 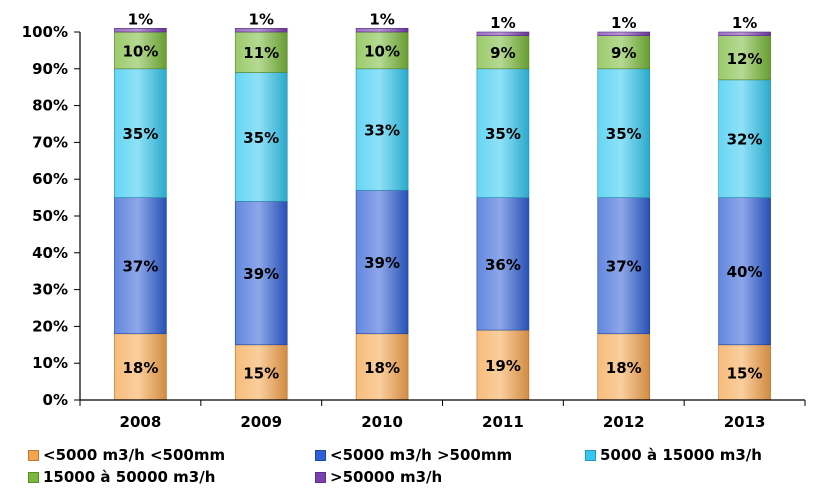 I want to click on y-axis-ticks: 0% 10% 20% 30% 40% 50% 60% 70% 80% 90% 100%, so click(x=51, y=216).